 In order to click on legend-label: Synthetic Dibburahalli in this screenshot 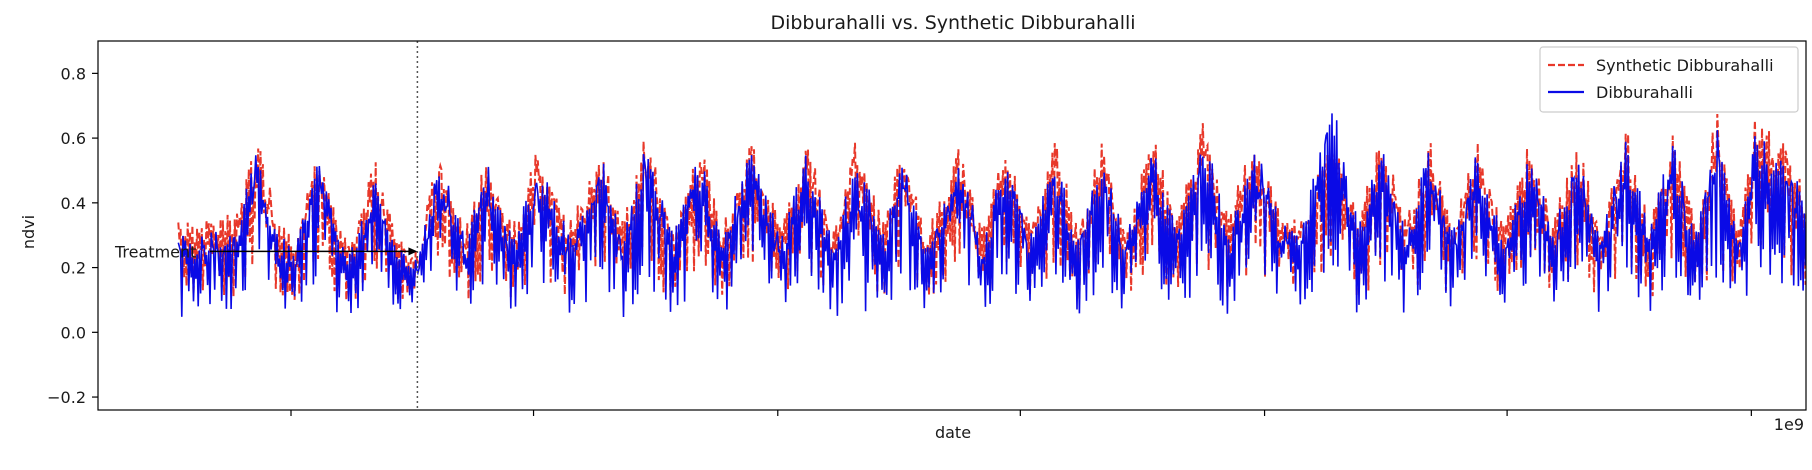, I will do `click(1685, 65)`.